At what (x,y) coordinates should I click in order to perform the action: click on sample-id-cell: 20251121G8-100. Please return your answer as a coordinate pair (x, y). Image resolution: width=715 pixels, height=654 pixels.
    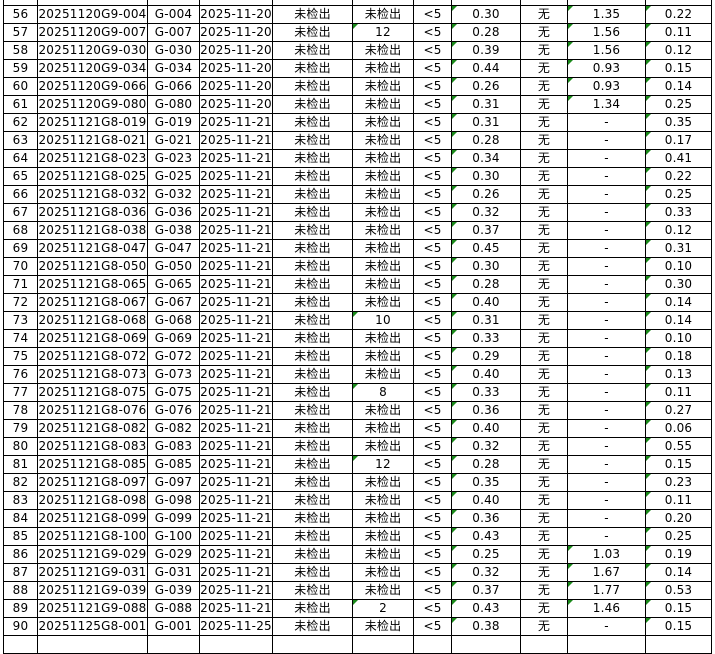
    Looking at the image, I should click on (92, 536).